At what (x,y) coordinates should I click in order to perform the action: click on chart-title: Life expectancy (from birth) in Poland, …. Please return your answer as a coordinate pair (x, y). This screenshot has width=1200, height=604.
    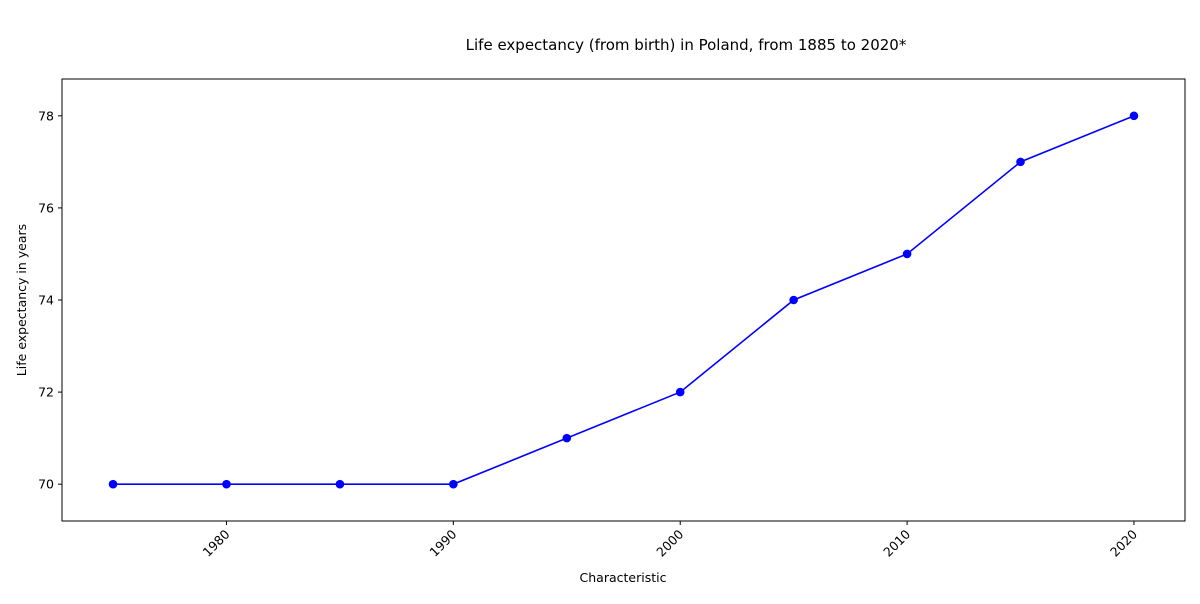
    Looking at the image, I should click on (686, 45).